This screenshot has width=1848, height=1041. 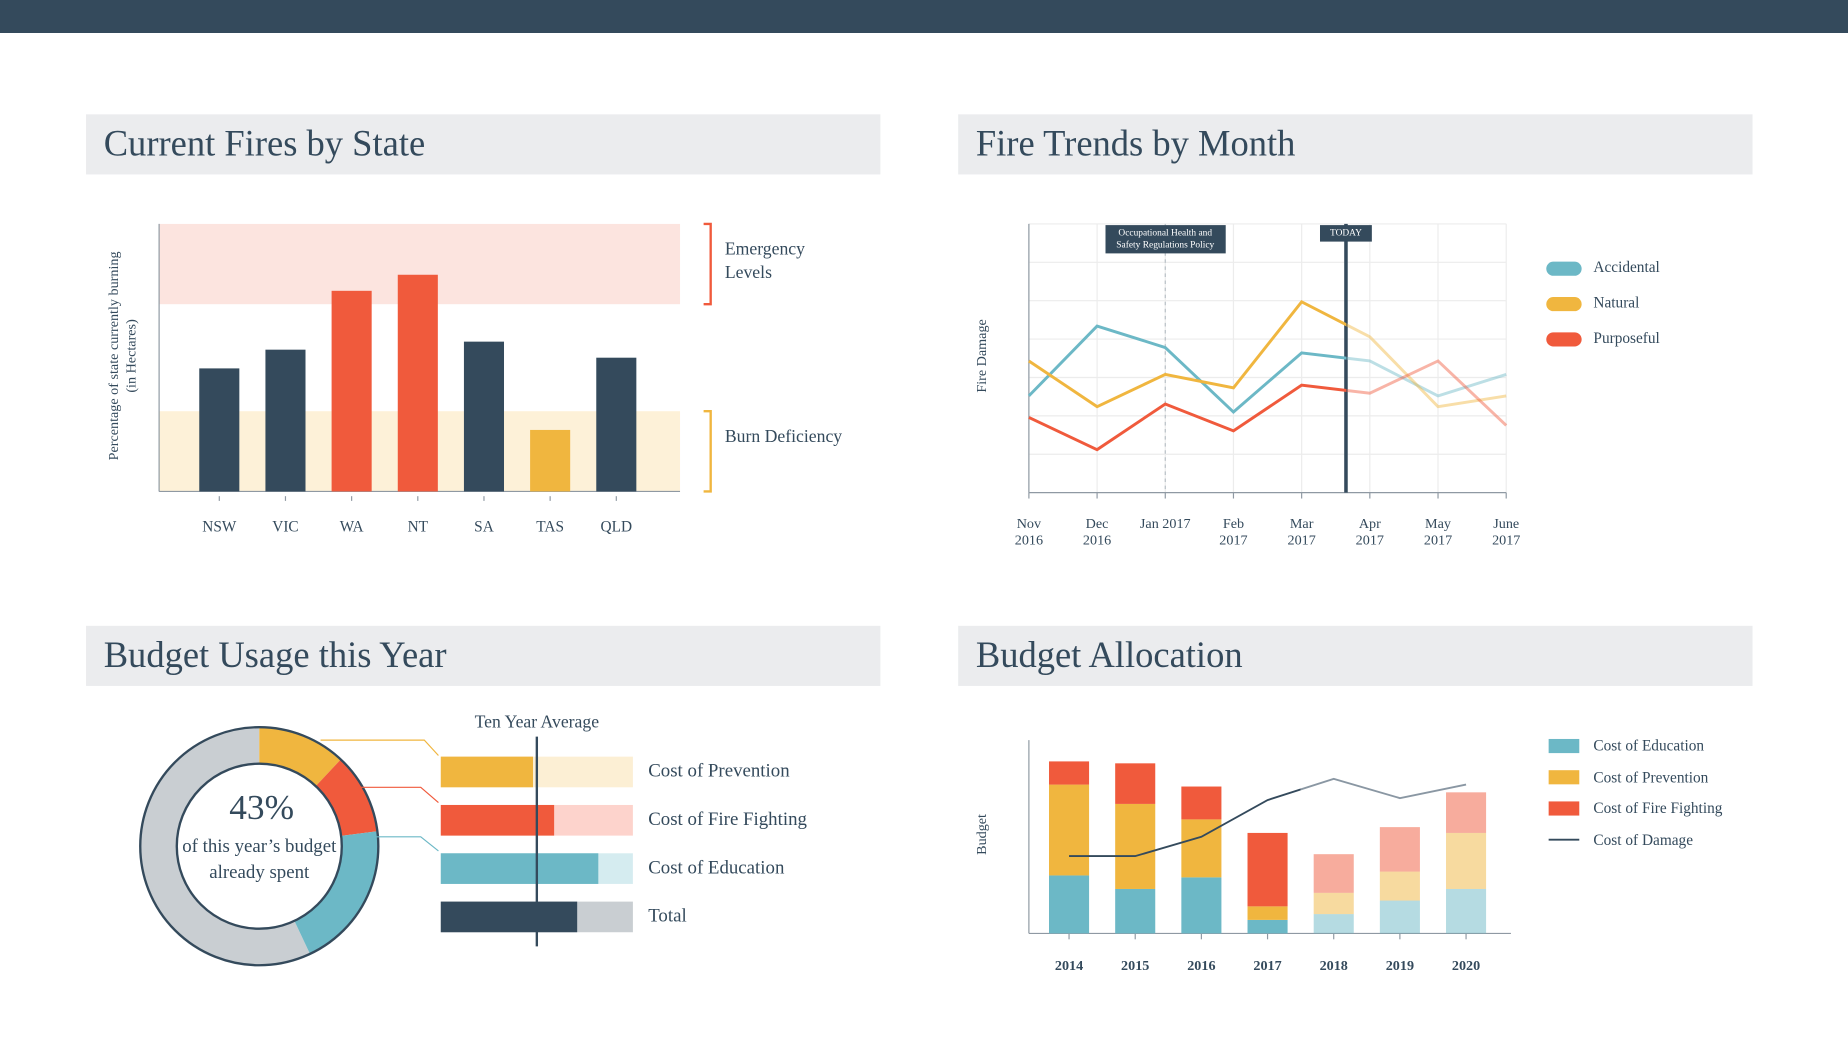 I want to click on annotation-label: TODAY, so click(x=1346, y=233).